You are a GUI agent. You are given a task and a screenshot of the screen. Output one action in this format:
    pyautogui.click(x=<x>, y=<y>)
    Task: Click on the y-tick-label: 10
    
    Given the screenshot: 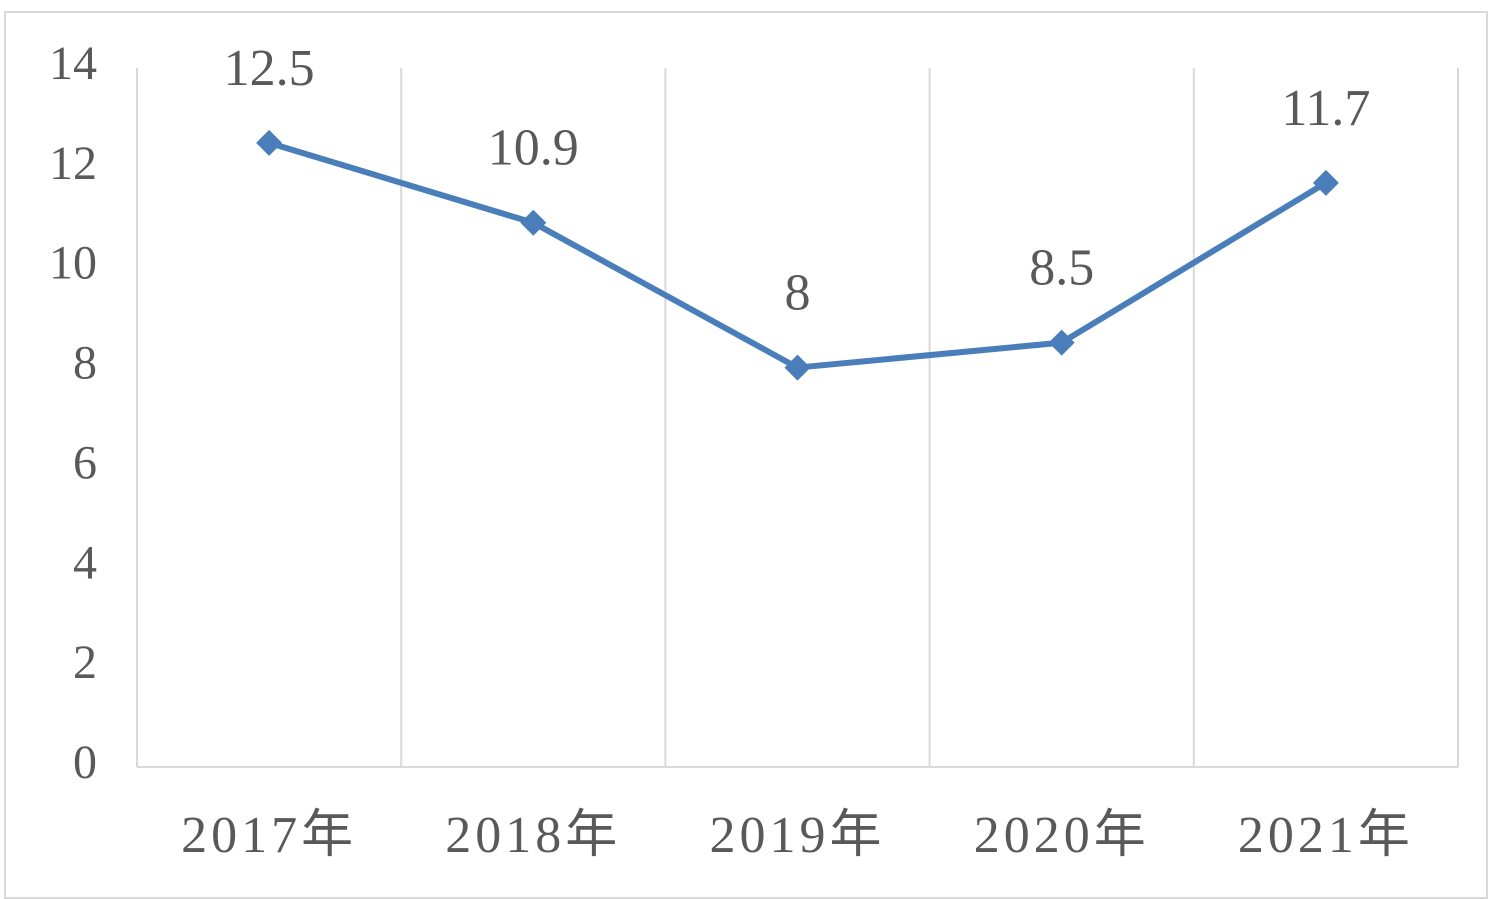 What is the action you would take?
    pyautogui.click(x=73, y=263)
    